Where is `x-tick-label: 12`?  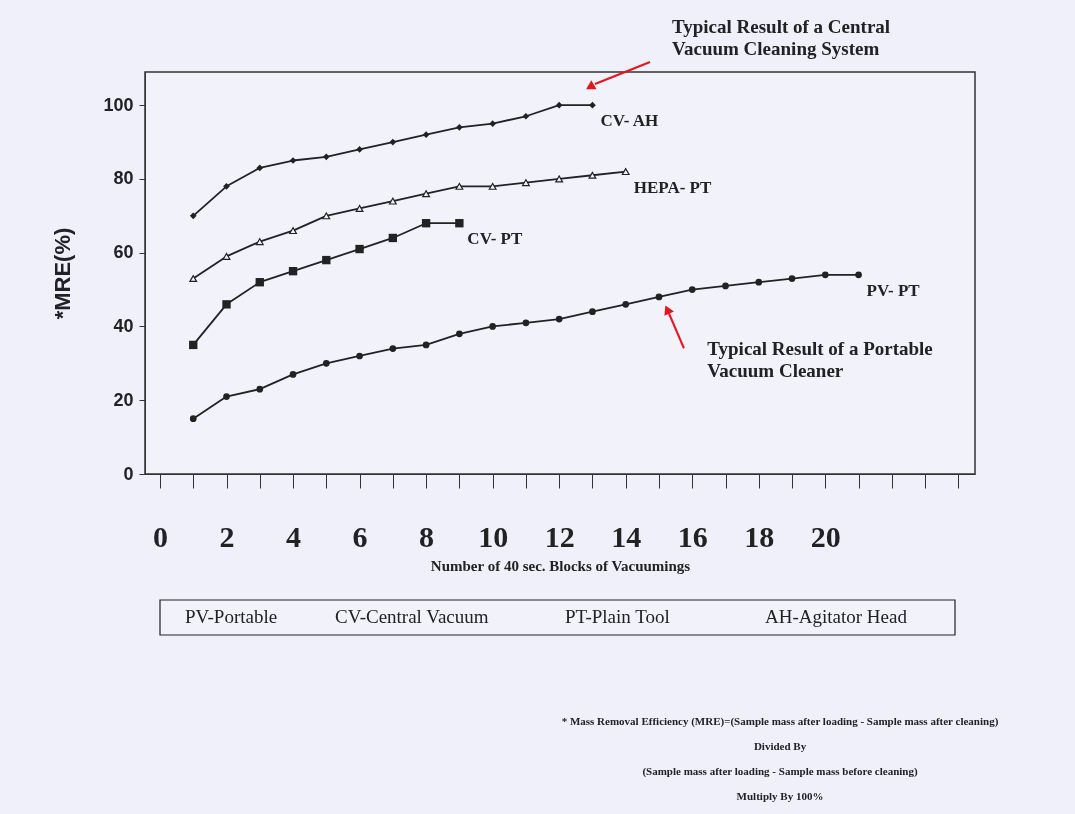
x-tick-label: 12 is located at coordinates (559, 536).